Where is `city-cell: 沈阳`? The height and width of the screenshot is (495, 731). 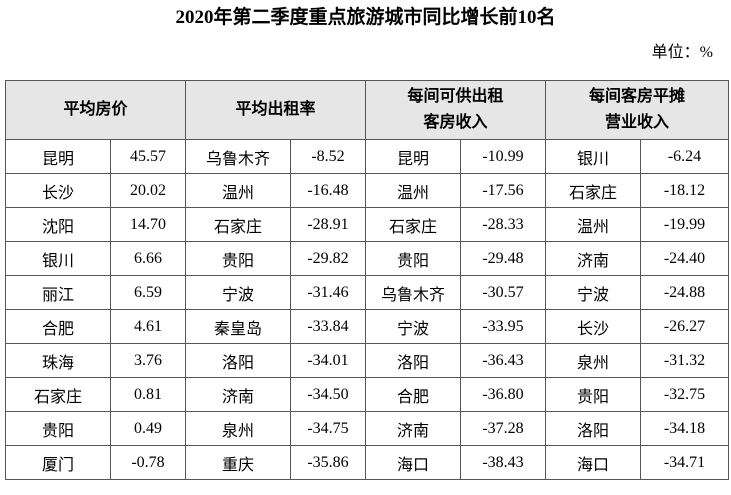
city-cell: 沈阳 is located at coordinates (58, 224).